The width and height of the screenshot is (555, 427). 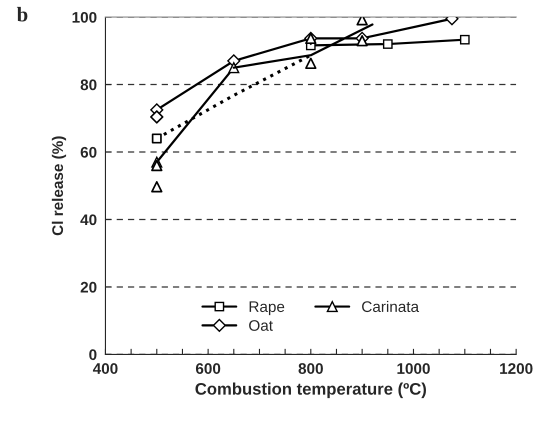 I want to click on legend-label: Carinata, so click(x=391, y=306).